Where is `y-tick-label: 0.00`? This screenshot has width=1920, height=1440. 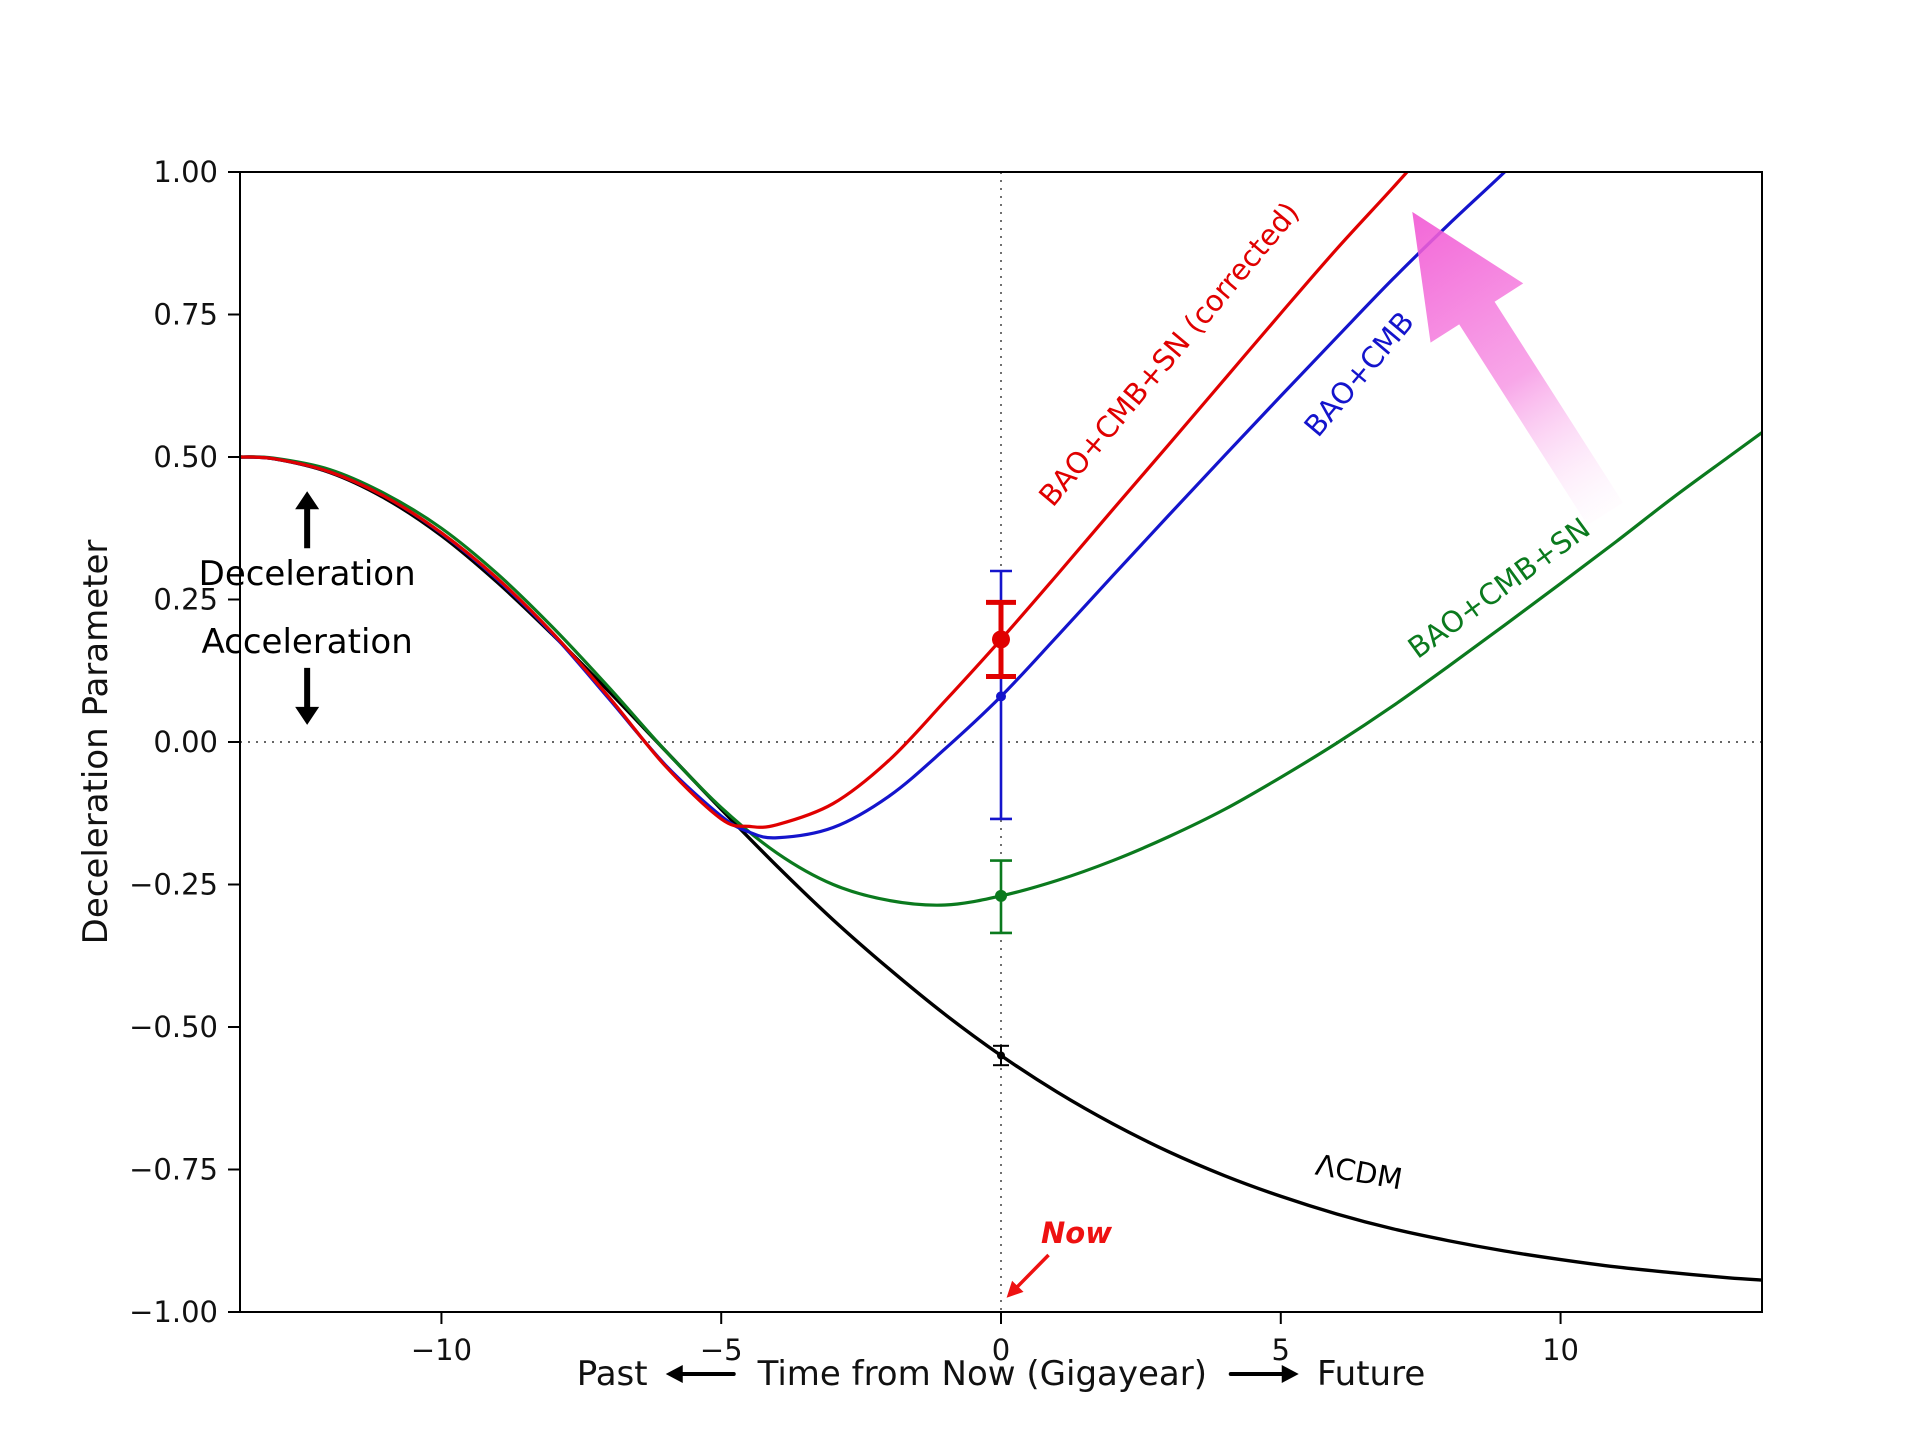
y-tick-label: 0.00 is located at coordinates (185, 742).